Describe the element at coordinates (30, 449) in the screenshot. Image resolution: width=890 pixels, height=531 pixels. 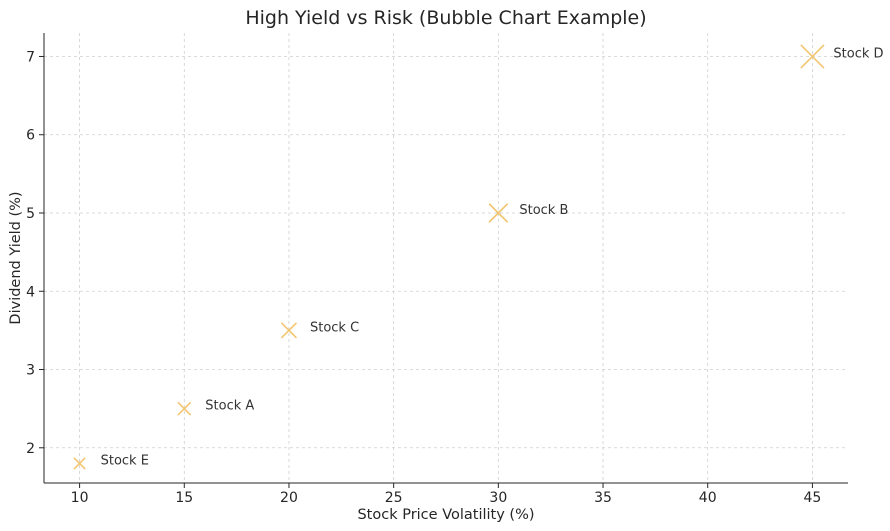
I see `y-tick-label: 2` at that location.